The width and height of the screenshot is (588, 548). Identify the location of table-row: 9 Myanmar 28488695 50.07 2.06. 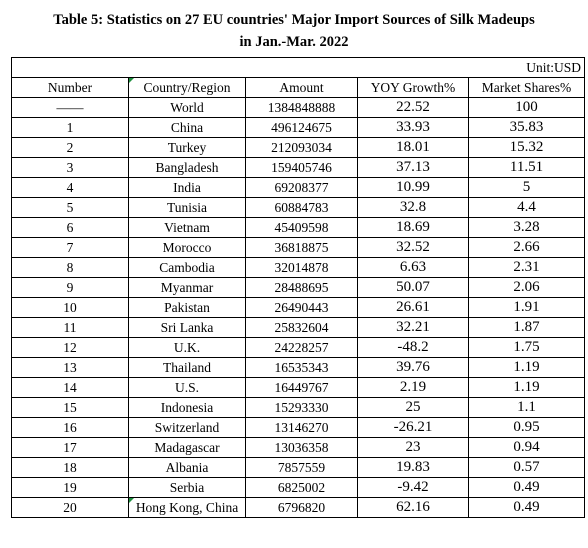
(298, 287).